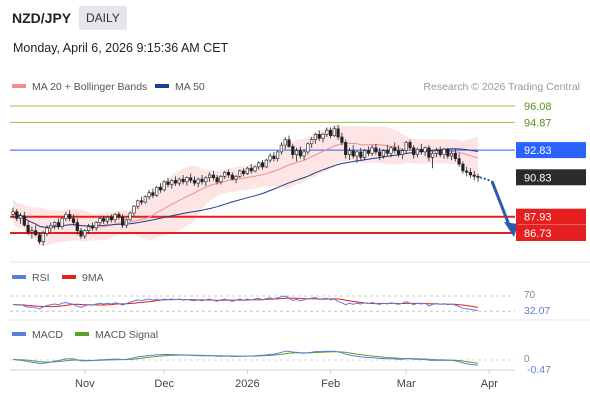 The width and height of the screenshot is (590, 400). Describe the element at coordinates (501, 87) in the screenshot. I see `copyright-label: Research © 2026 Trading Central` at that location.